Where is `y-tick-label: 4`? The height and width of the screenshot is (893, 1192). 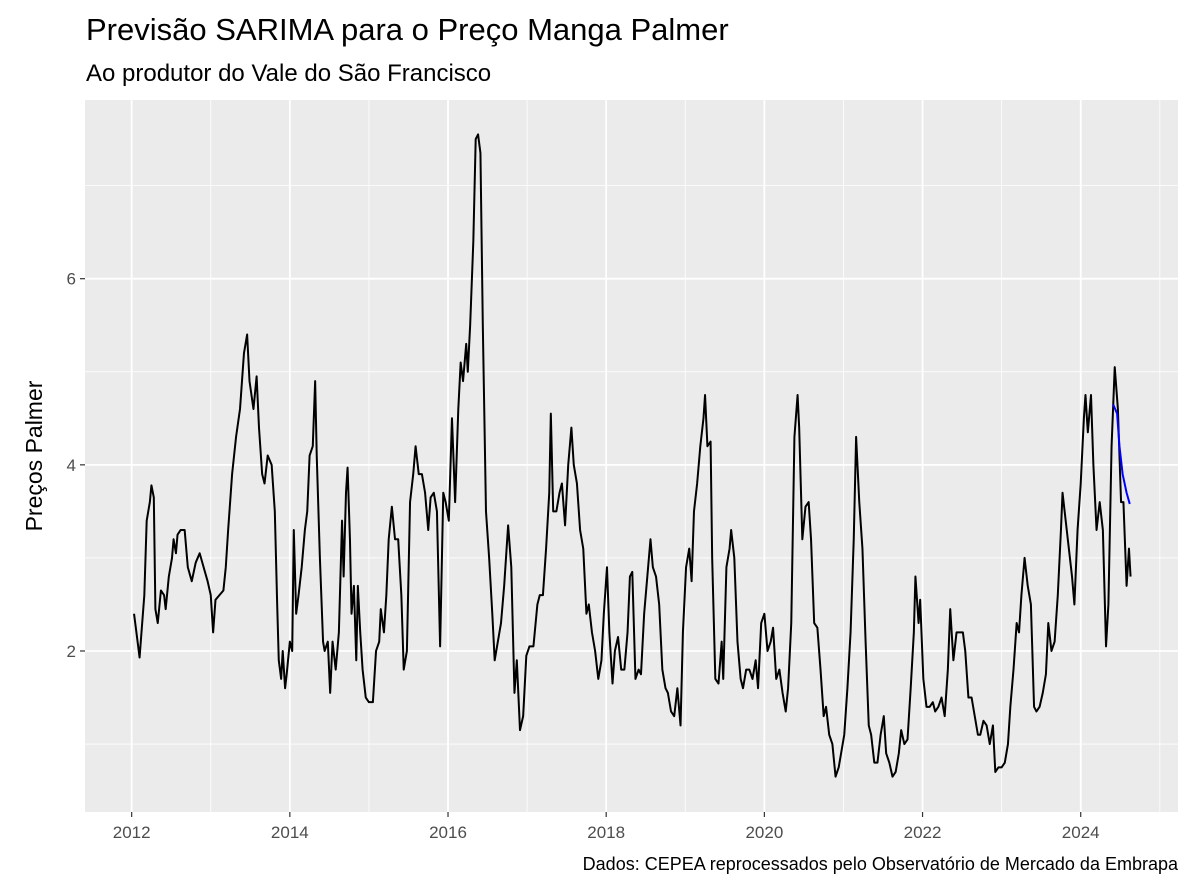 y-tick-label: 4 is located at coordinates (71, 465).